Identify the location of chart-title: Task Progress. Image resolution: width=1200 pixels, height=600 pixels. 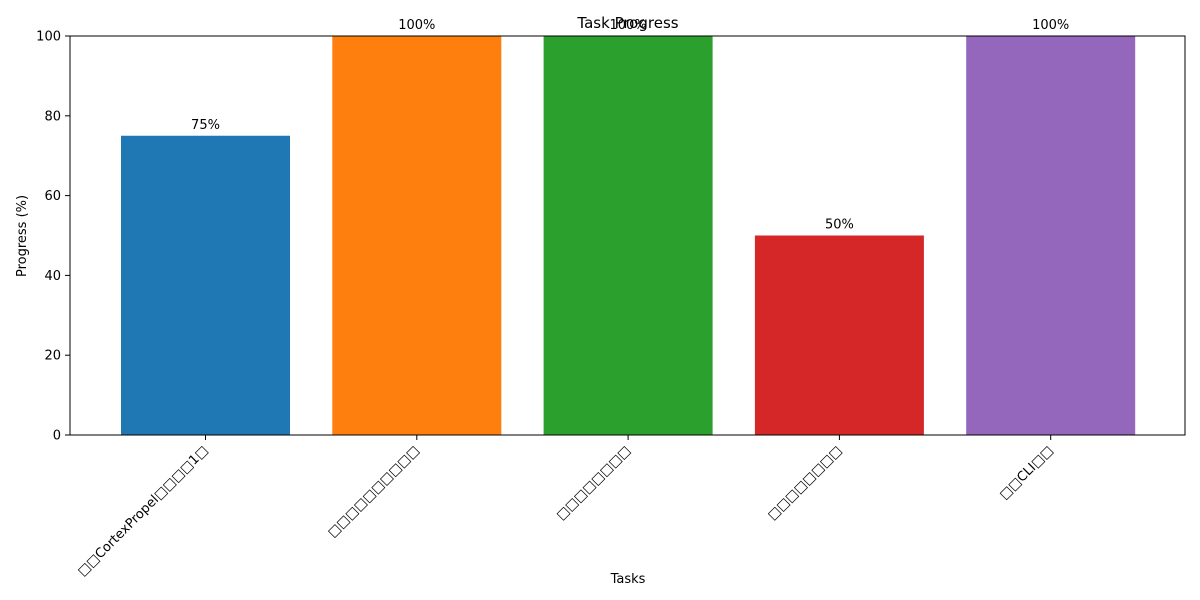
(627, 23).